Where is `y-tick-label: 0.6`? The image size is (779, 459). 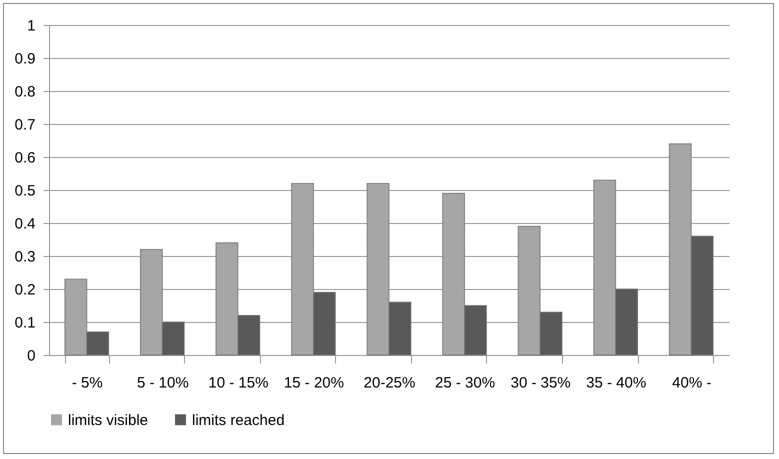 y-tick-label: 0.6 is located at coordinates (25, 158).